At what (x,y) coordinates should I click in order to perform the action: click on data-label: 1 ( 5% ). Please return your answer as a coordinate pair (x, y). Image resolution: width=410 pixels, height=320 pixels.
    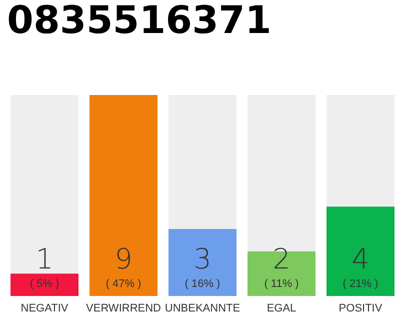
    Looking at the image, I should click on (45, 266).